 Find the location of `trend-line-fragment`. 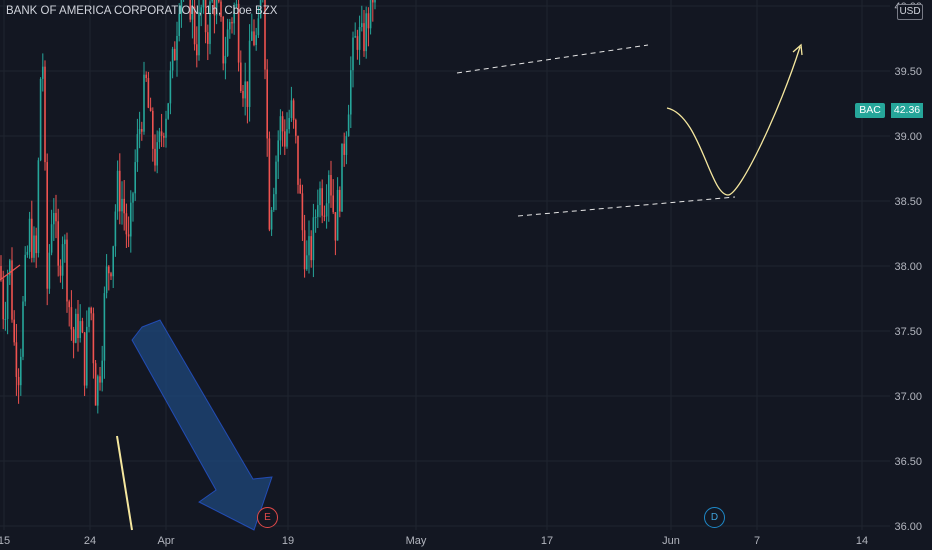

trend-line-fragment is located at coordinates (124, 483).